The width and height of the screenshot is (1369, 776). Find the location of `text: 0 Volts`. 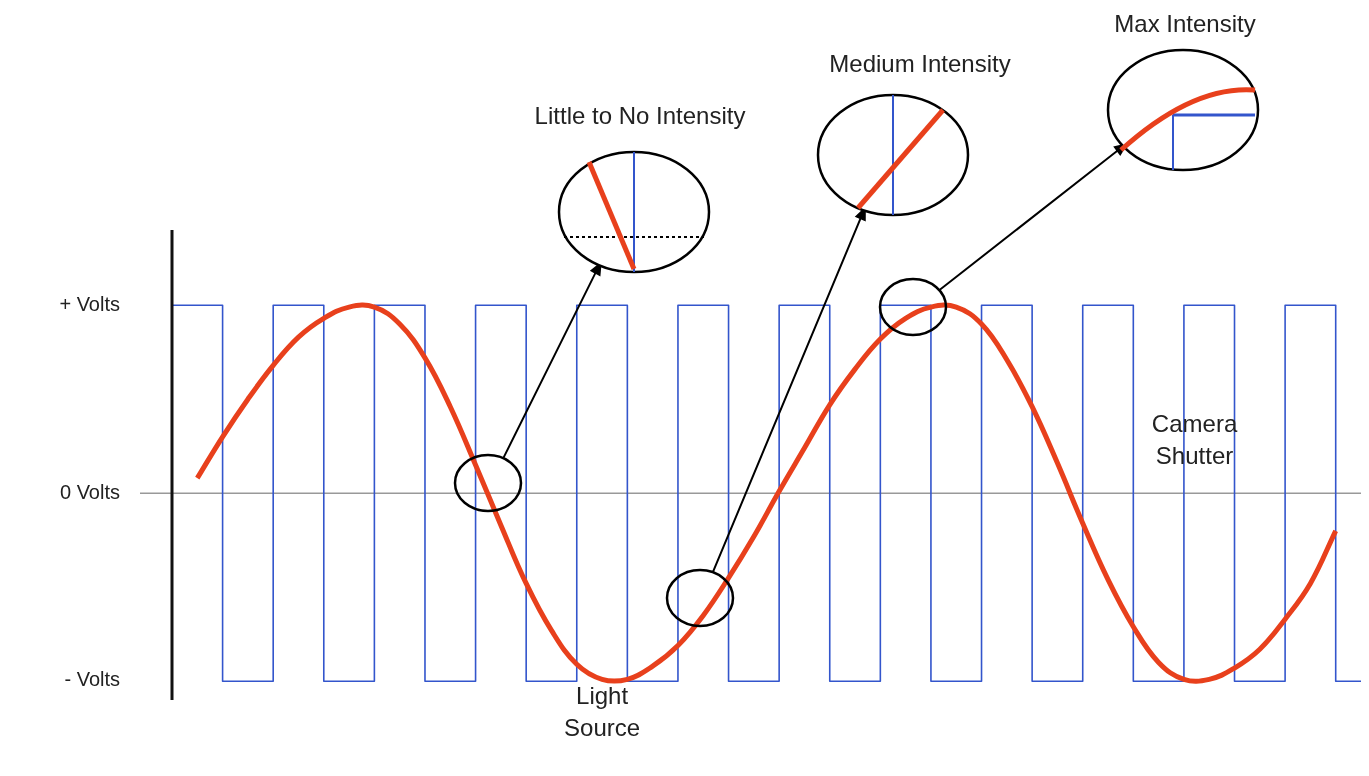

text: 0 Volts is located at coordinates (89, 491).